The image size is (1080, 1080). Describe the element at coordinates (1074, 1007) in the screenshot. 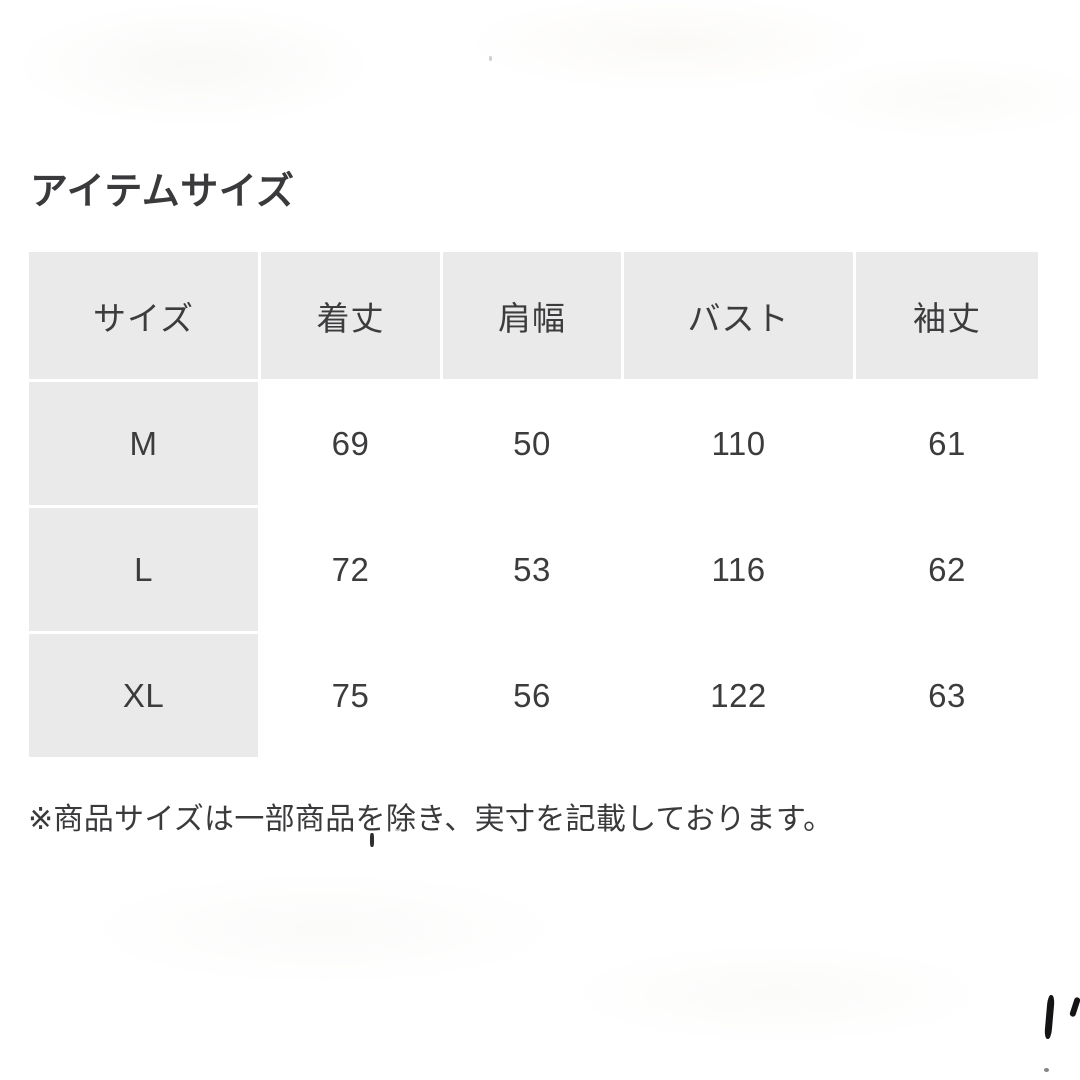

I see `cropped-character-stroke-secondary` at that location.